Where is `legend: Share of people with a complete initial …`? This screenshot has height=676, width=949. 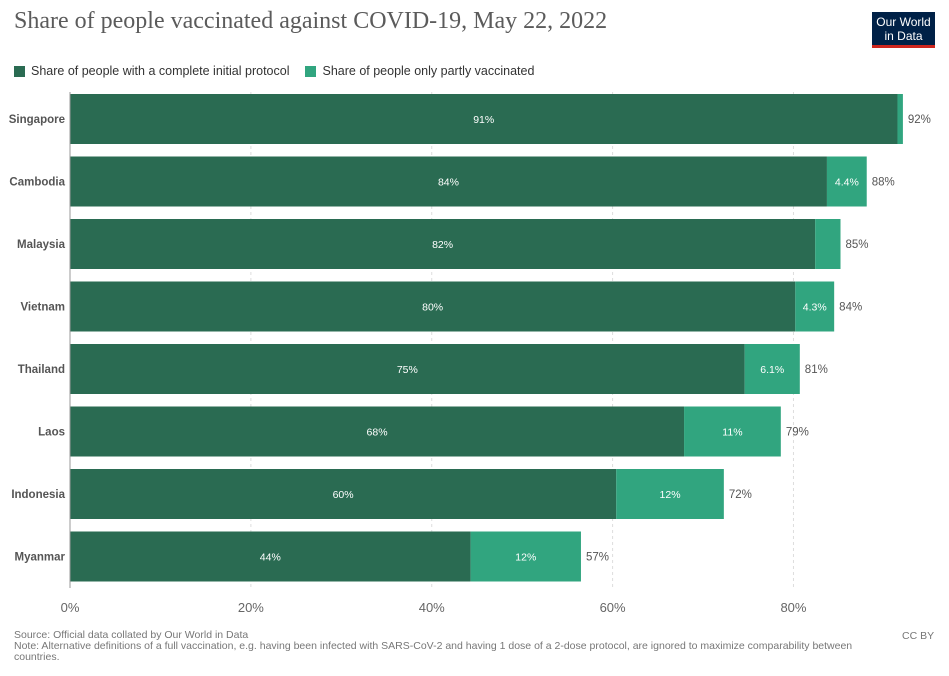
legend: Share of people with a complete initial … is located at coordinates (282, 71).